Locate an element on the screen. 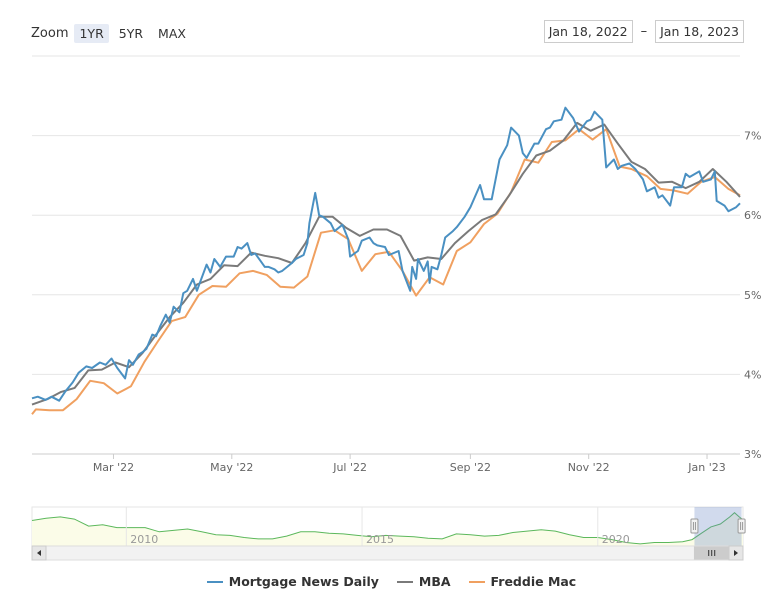  legend: Mortgage News Daily MBA Freddie Mac is located at coordinates (391, 581).